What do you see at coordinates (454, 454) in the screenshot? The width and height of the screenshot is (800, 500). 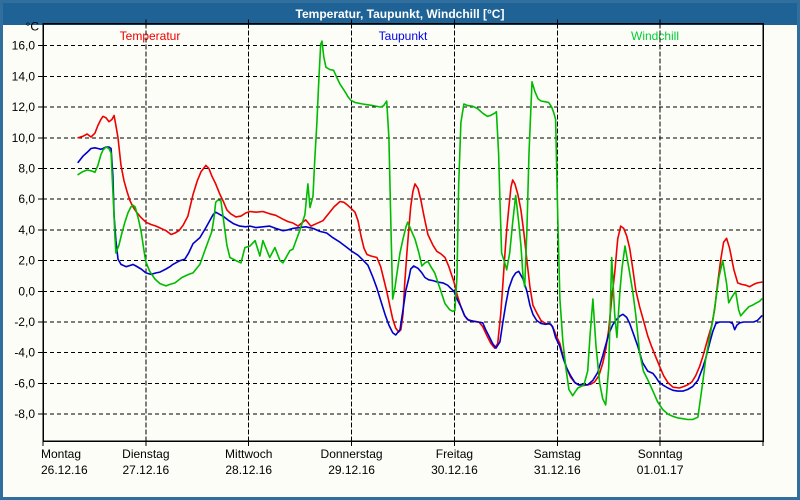 I see `day-name-label: Freitag` at bounding box center [454, 454].